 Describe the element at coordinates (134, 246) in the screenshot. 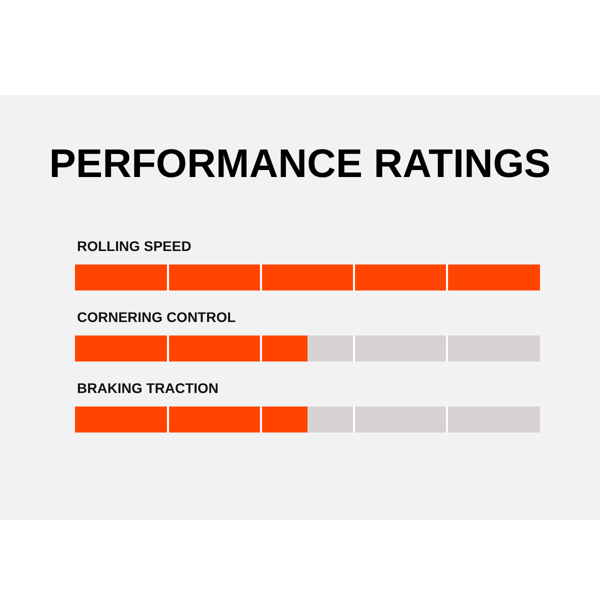

I see `y-tick-label: ROLLING SPEED` at that location.